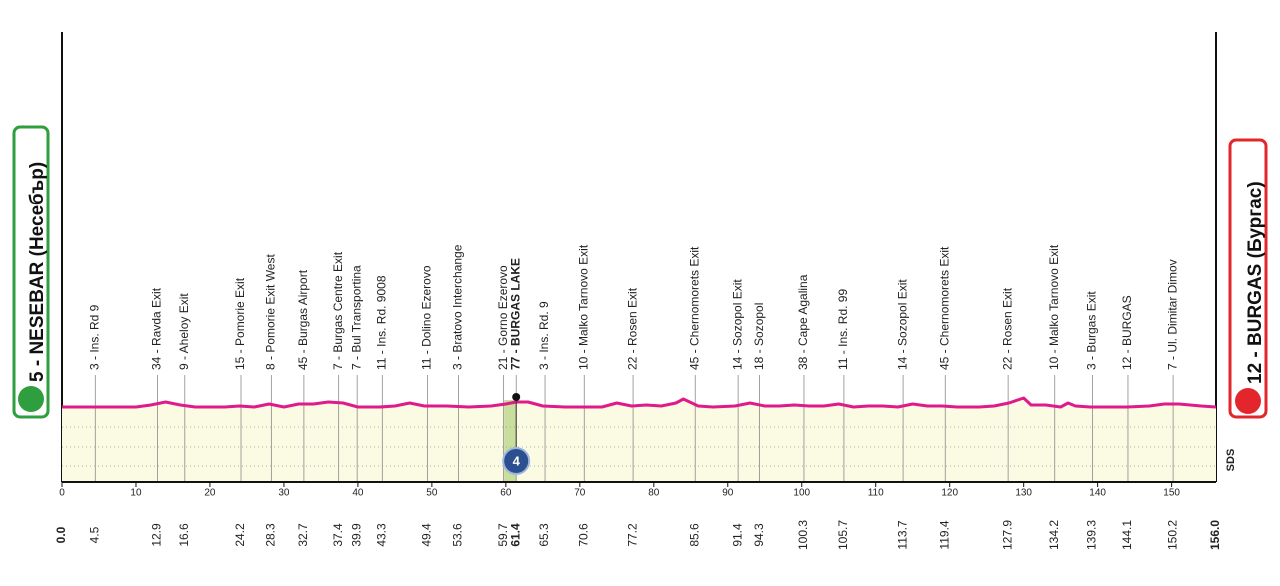  What do you see at coordinates (271, 312) in the screenshot?
I see `waypoint-name: 8 - Pomorie Exit West` at bounding box center [271, 312].